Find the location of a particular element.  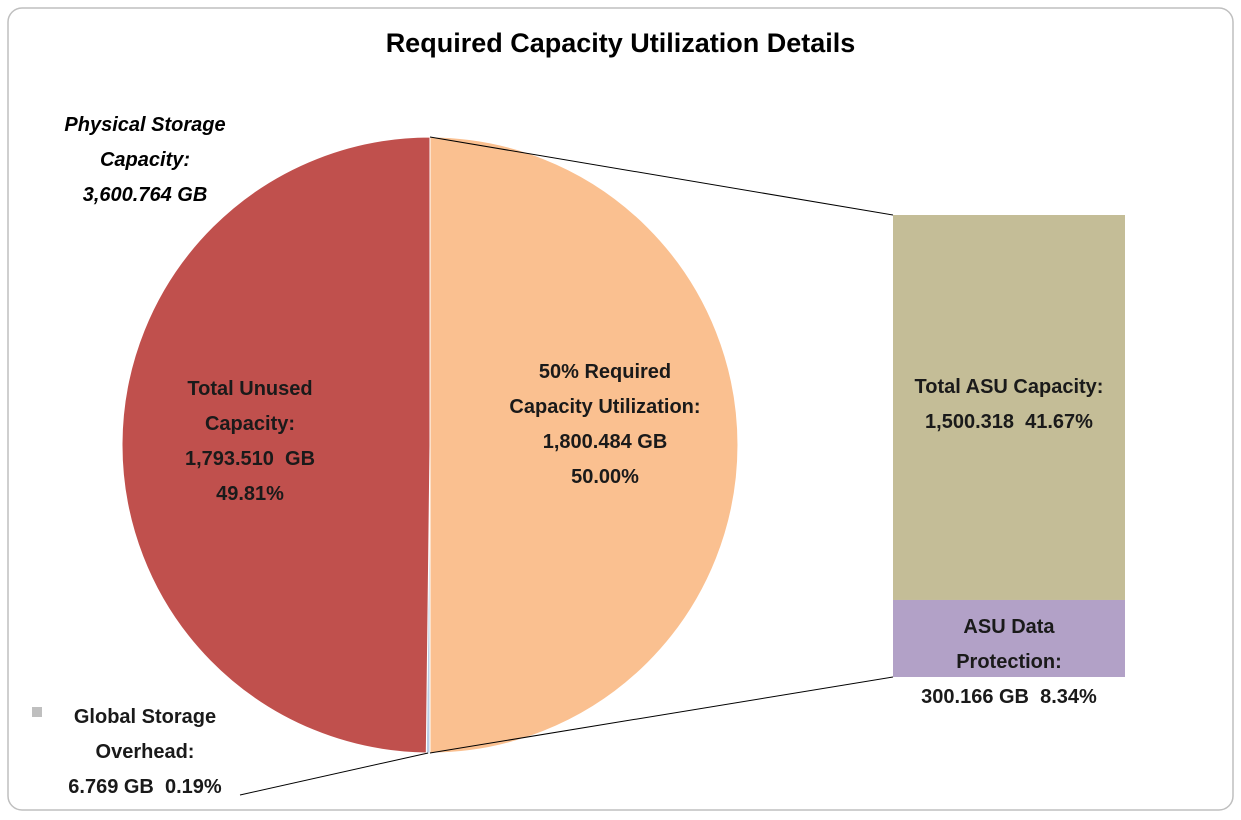

slice-category: Total Unused Capacity: is located at coordinates (253, 406).